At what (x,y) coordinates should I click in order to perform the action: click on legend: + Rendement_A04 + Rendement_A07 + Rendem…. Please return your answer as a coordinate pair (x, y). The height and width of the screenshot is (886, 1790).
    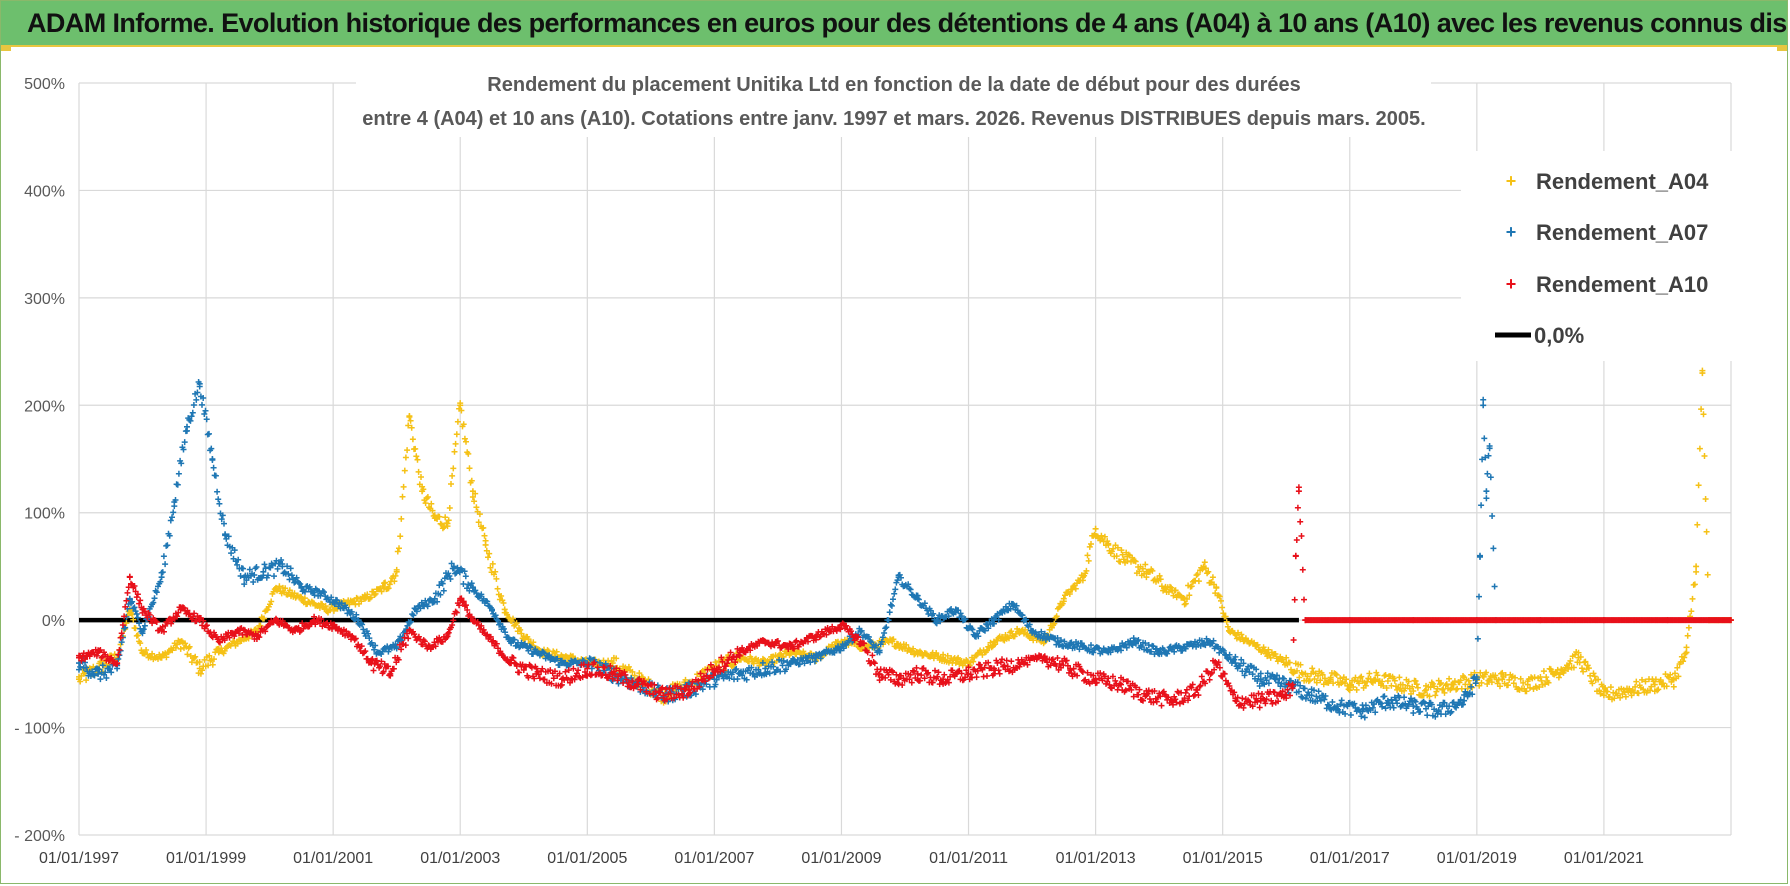
    Looking at the image, I should click on (1598, 256).